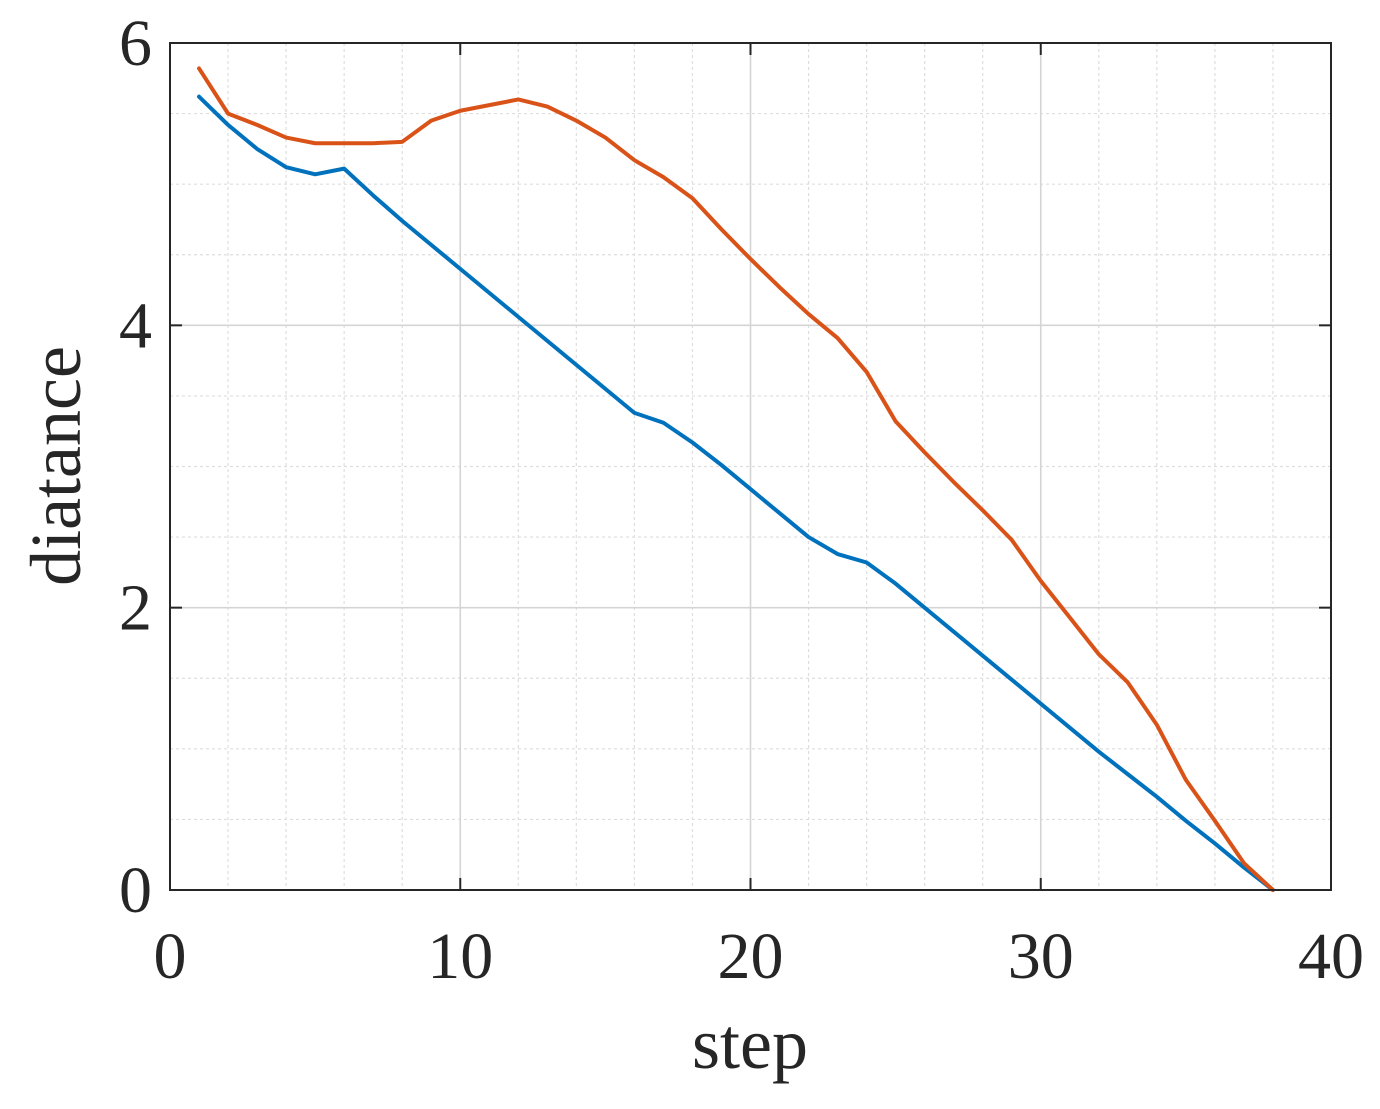 The width and height of the screenshot is (1380, 1109). What do you see at coordinates (135, 43) in the screenshot?
I see `y-tick-label: 6` at bounding box center [135, 43].